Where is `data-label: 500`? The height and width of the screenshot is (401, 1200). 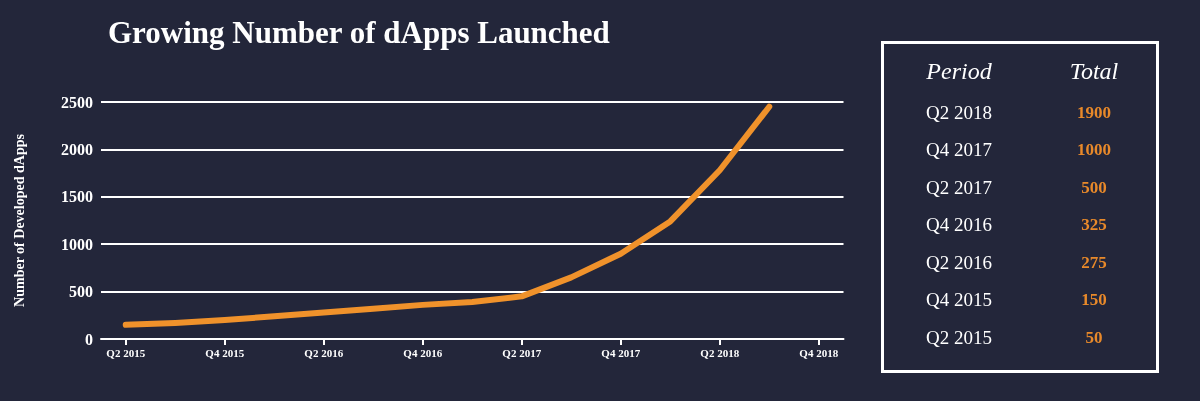 data-label: 500 is located at coordinates (1094, 187).